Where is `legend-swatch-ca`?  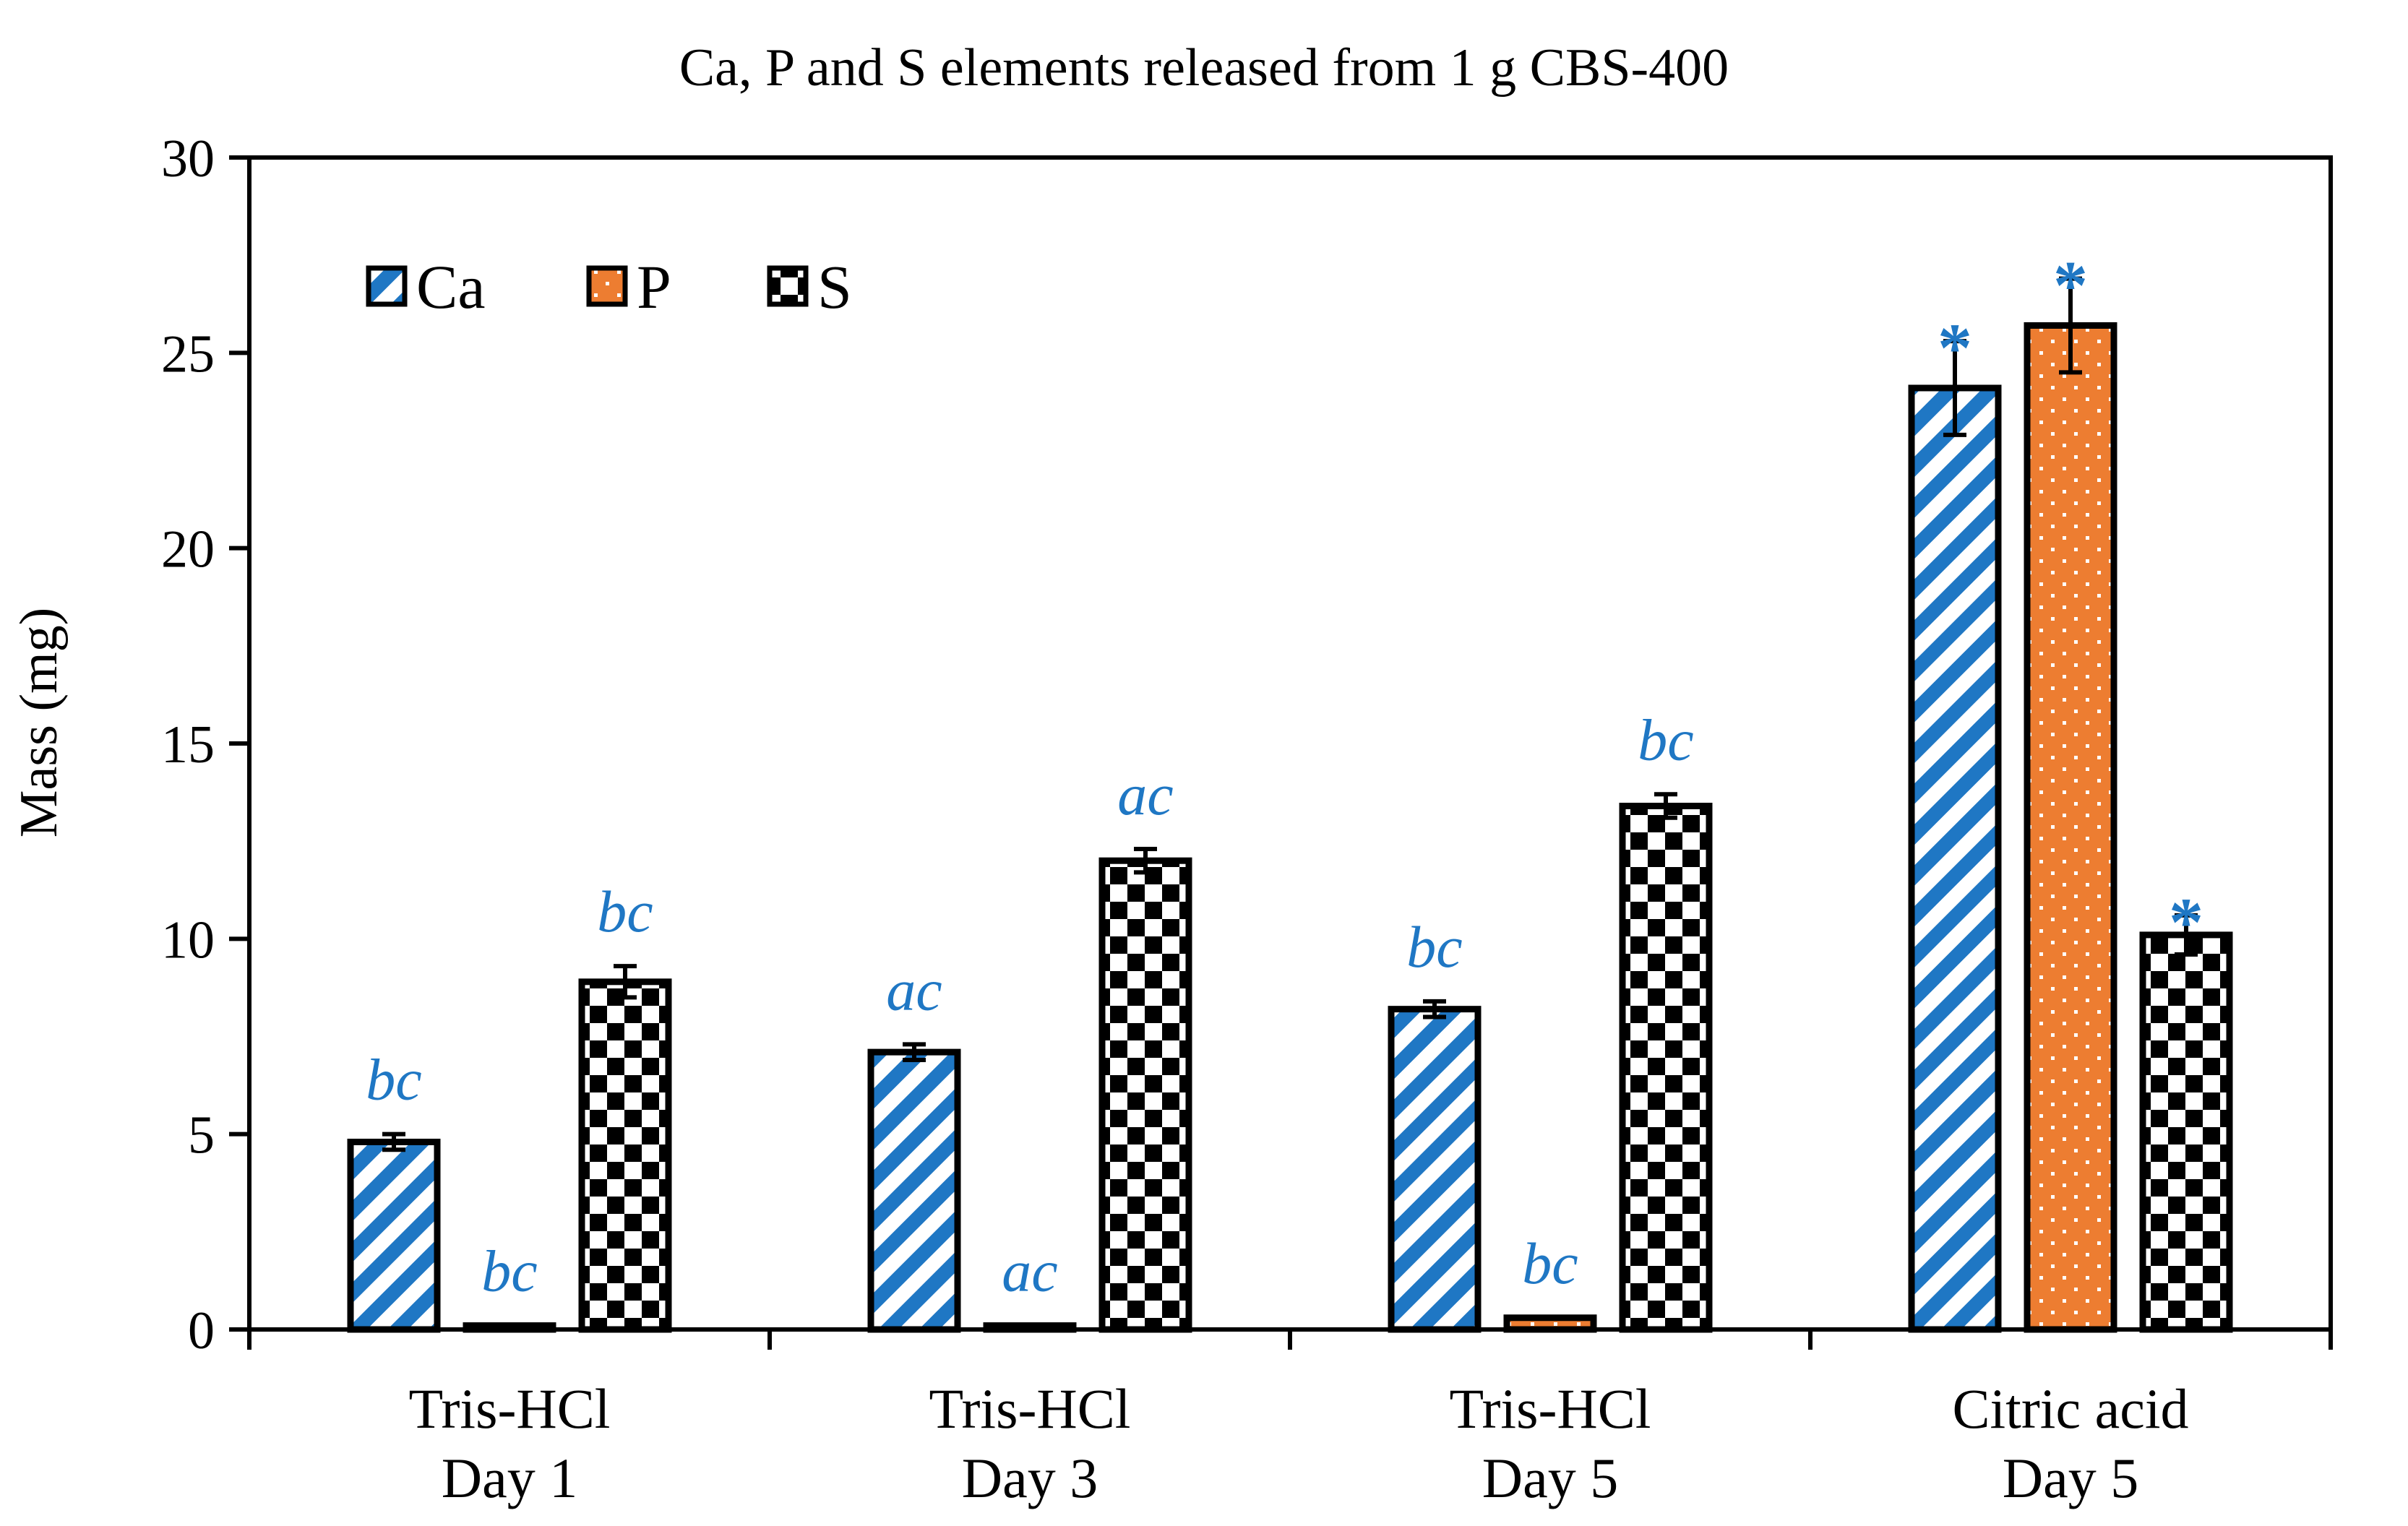 legend-swatch-ca is located at coordinates (387, 286).